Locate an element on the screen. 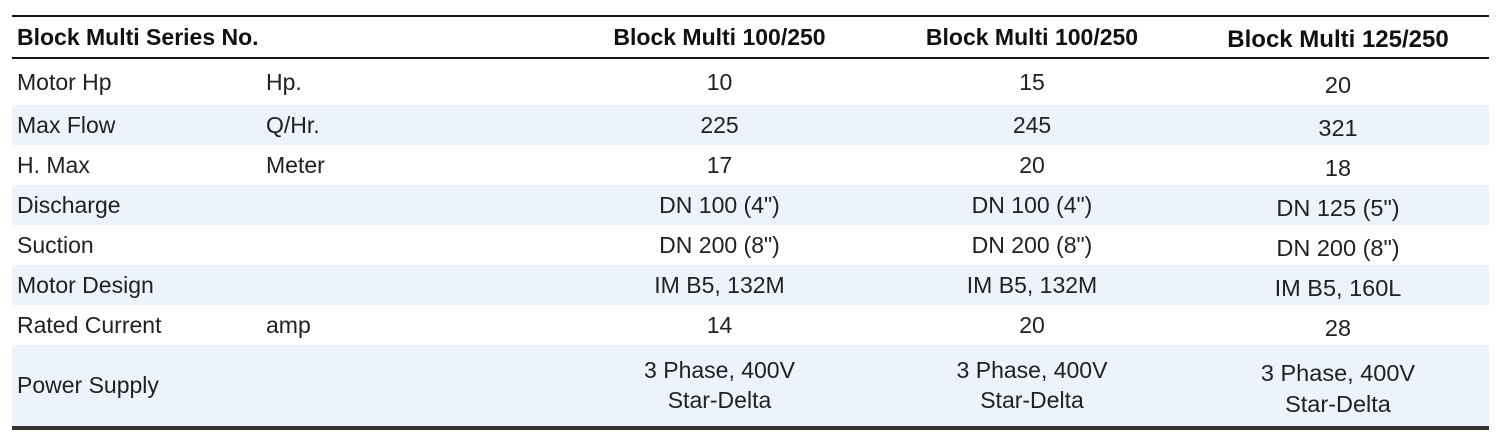 This screenshot has width=1503, height=439. model-header-2: Block Multi 100/250 is located at coordinates (1032, 37).